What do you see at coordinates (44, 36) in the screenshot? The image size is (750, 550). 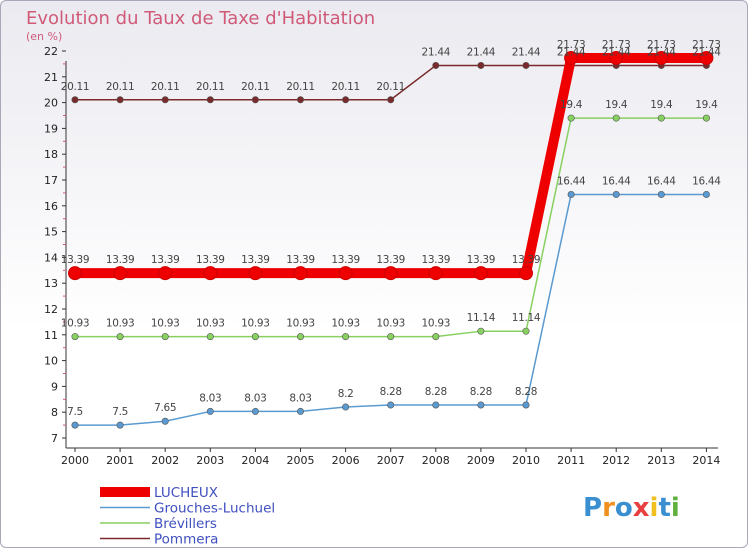 I see `chart-ylabel: (en %)` at bounding box center [44, 36].